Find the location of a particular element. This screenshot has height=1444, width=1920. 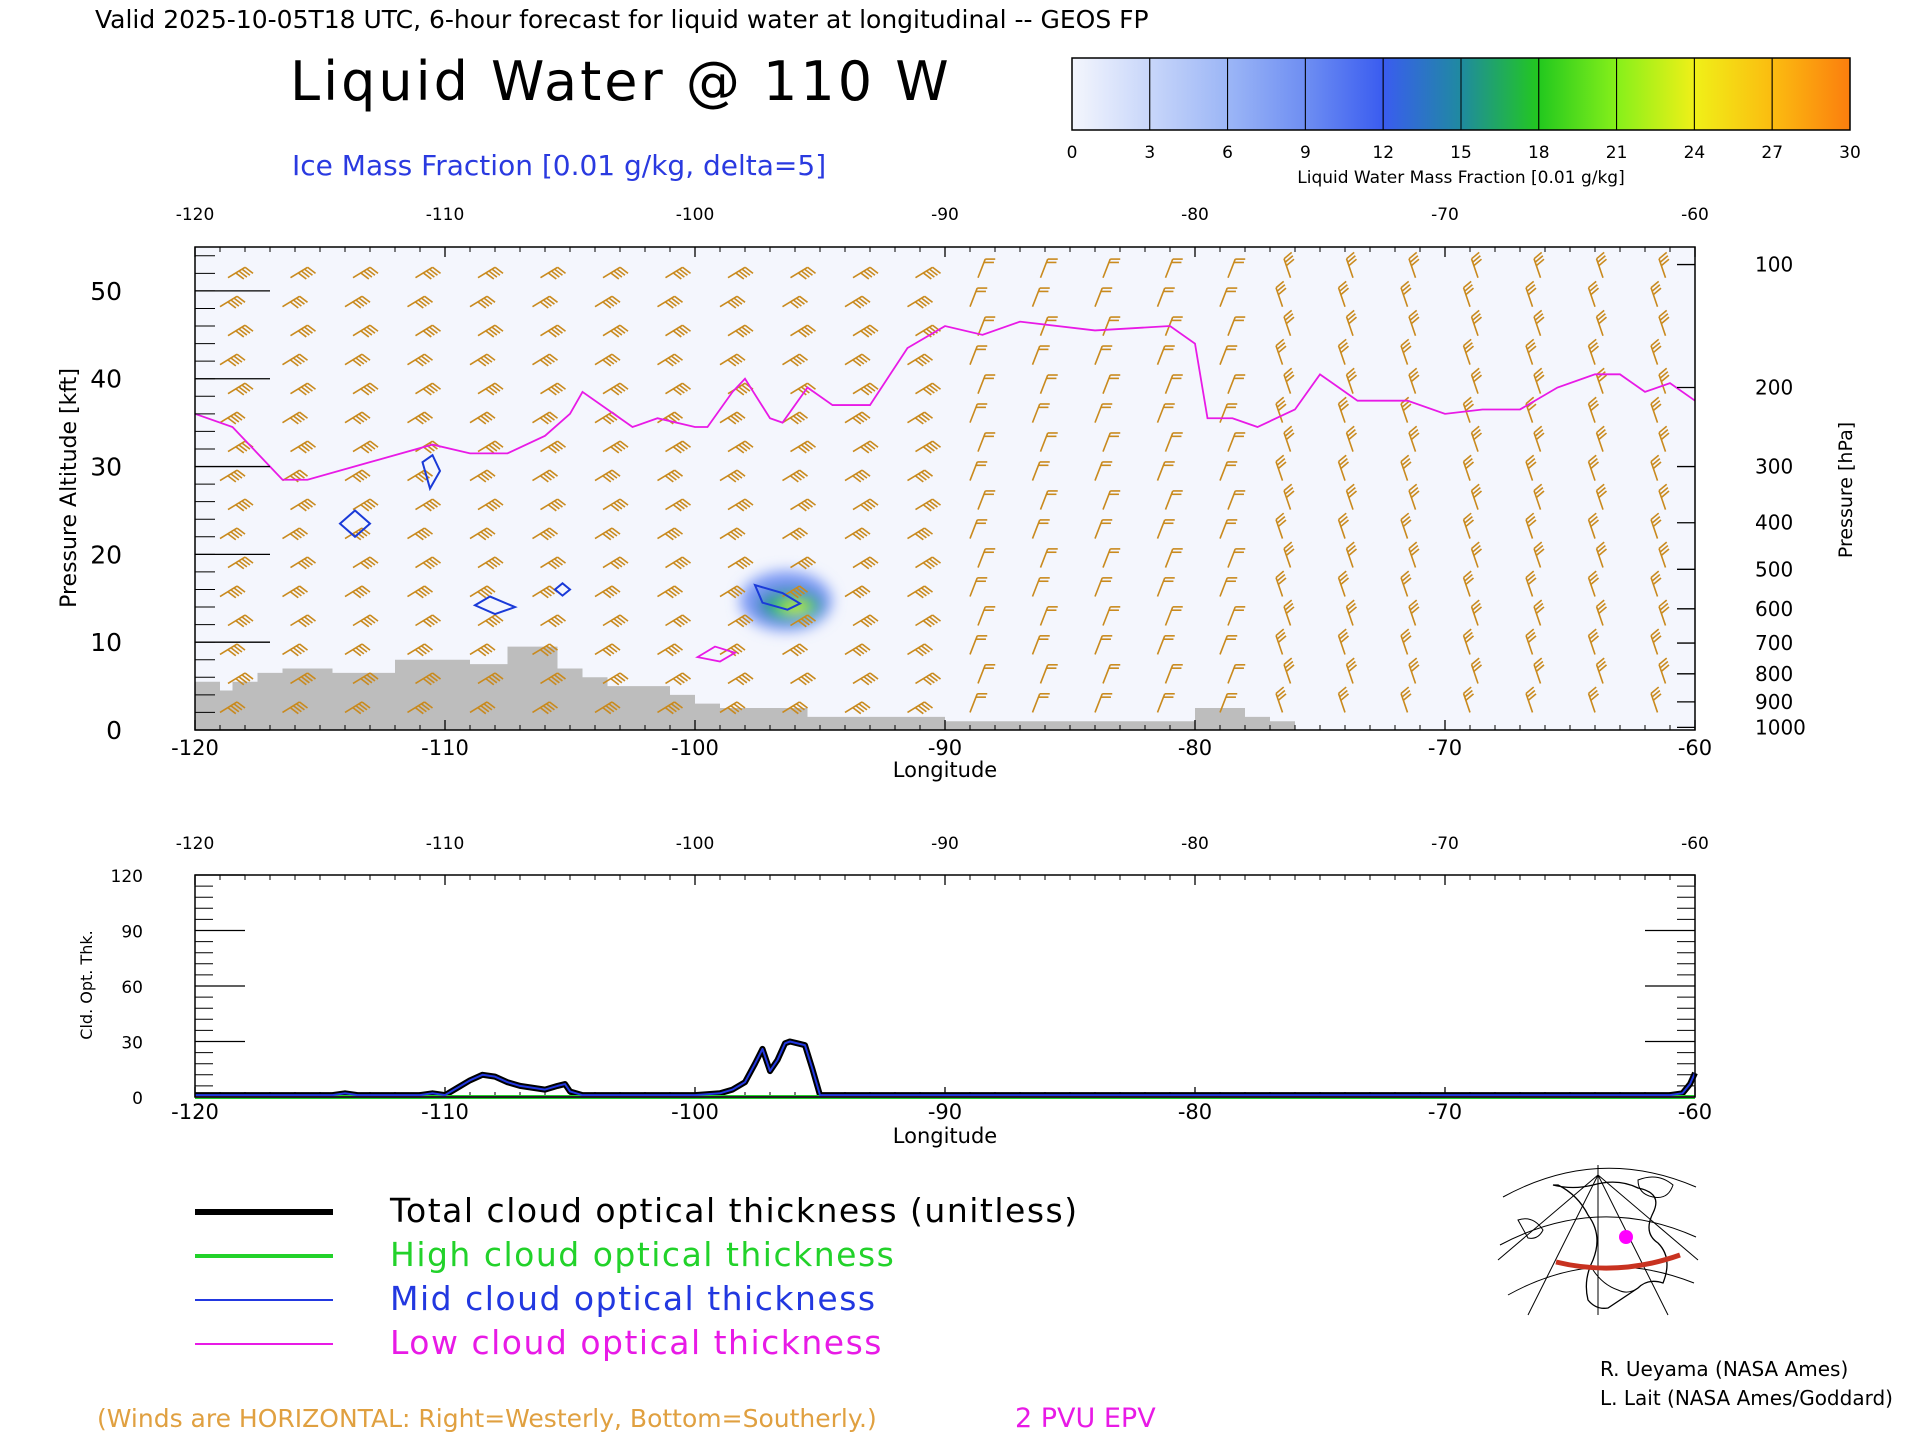

pressure-tick-label: 100 is located at coordinates (1774, 265).